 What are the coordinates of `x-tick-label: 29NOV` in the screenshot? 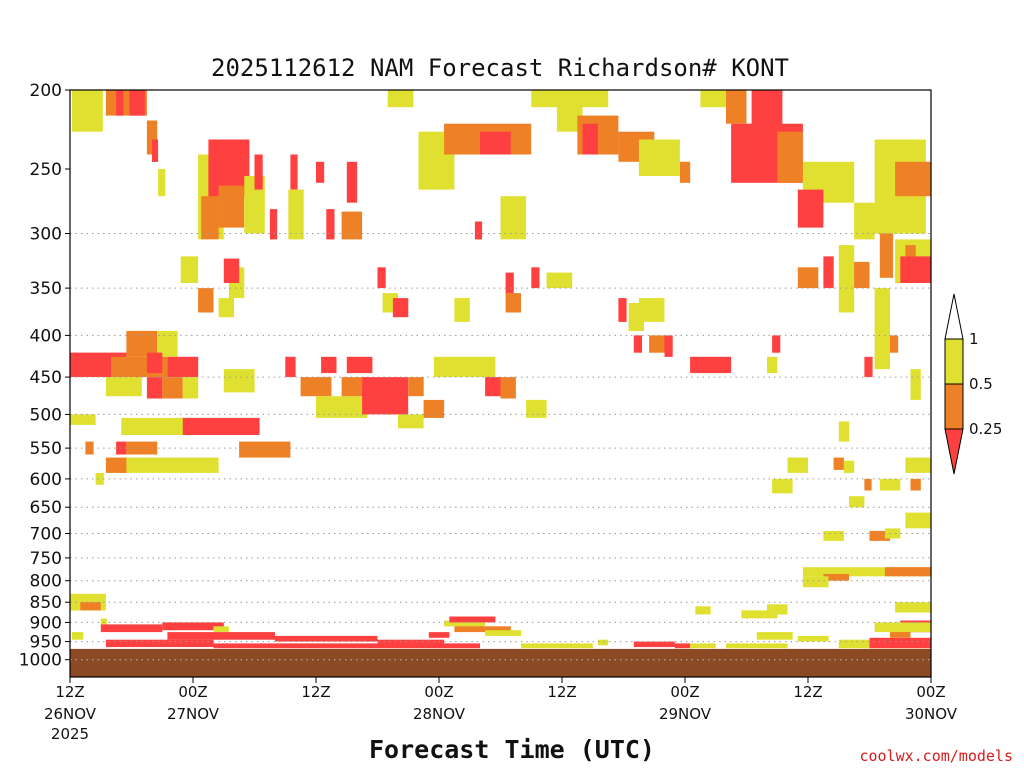 It's located at (685, 714).